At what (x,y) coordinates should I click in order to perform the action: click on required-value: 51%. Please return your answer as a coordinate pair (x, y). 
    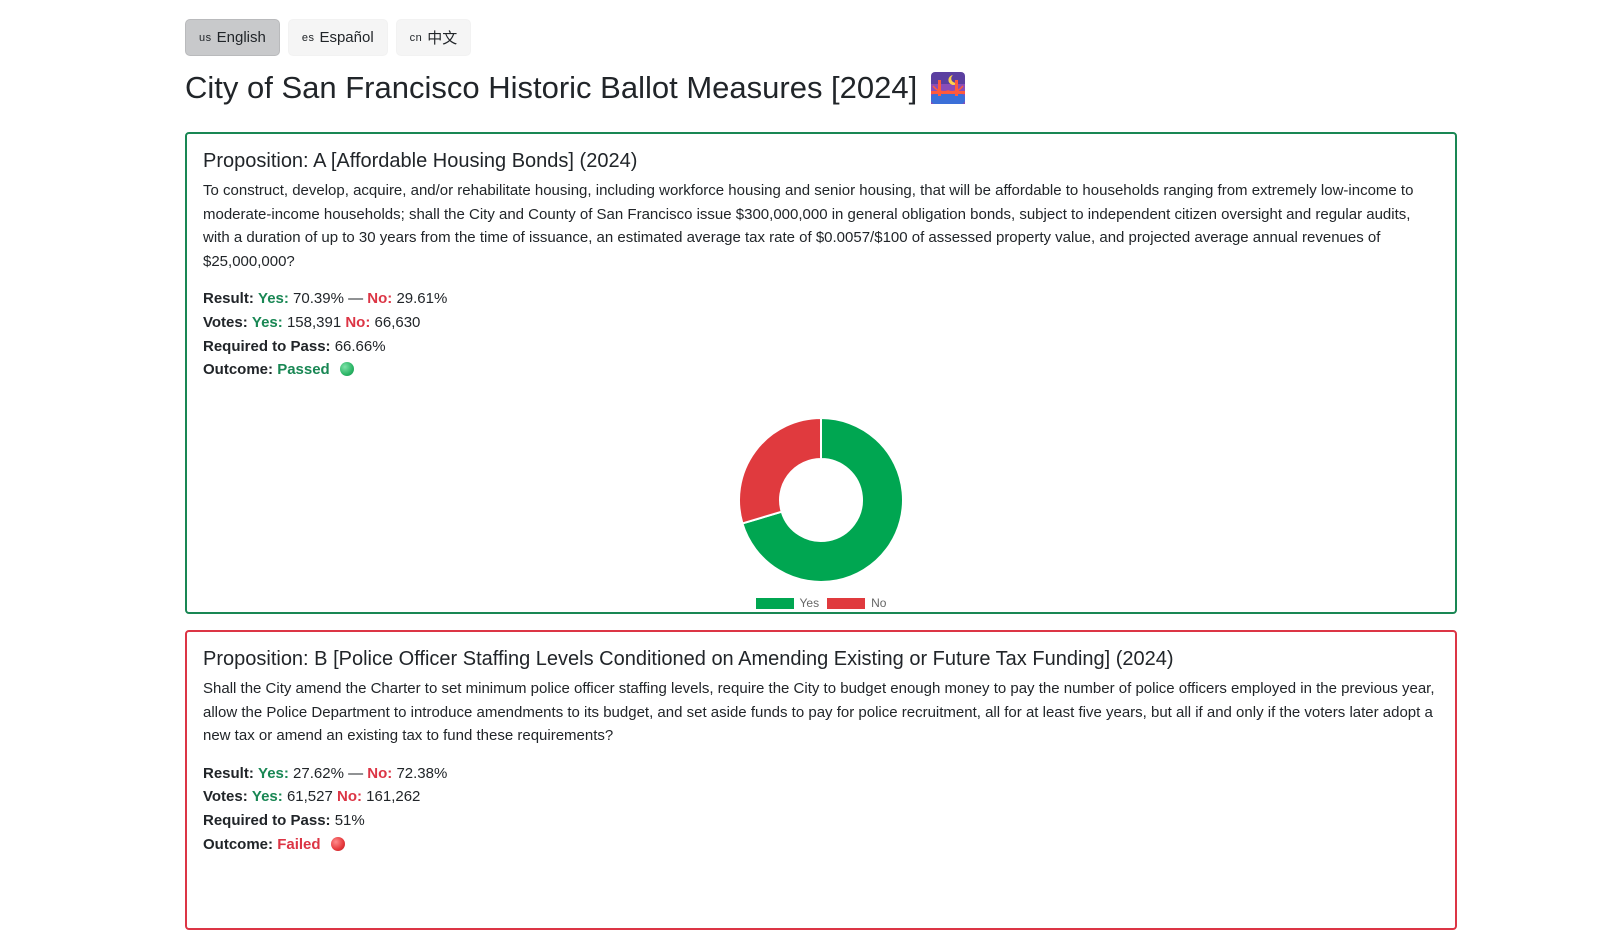
    Looking at the image, I should click on (349, 820).